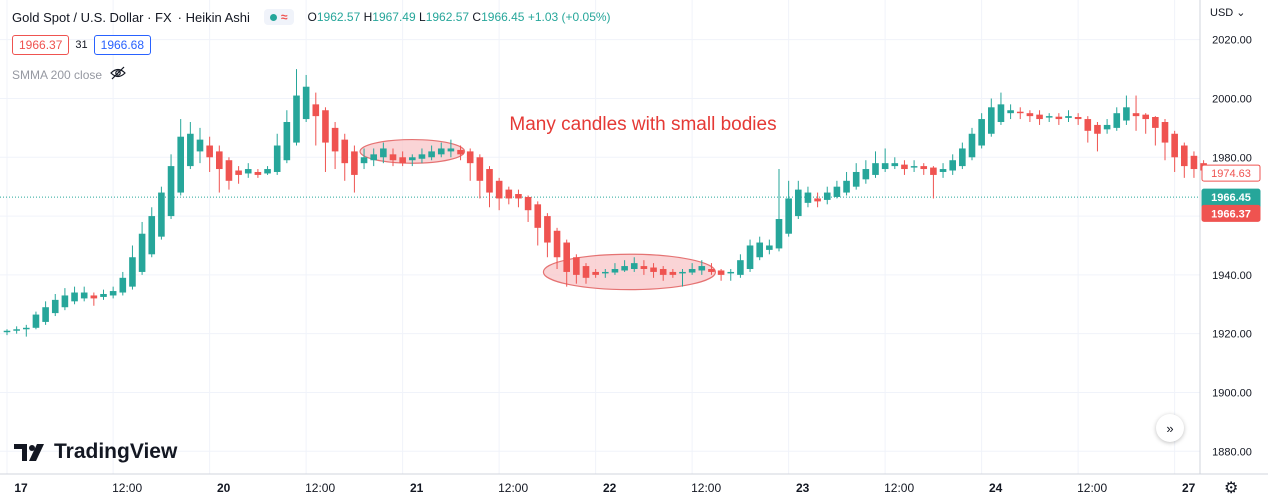 This screenshot has width=1268, height=501. What do you see at coordinates (1232, 99) in the screenshot?
I see `price-tick-label: 2000.00` at bounding box center [1232, 99].